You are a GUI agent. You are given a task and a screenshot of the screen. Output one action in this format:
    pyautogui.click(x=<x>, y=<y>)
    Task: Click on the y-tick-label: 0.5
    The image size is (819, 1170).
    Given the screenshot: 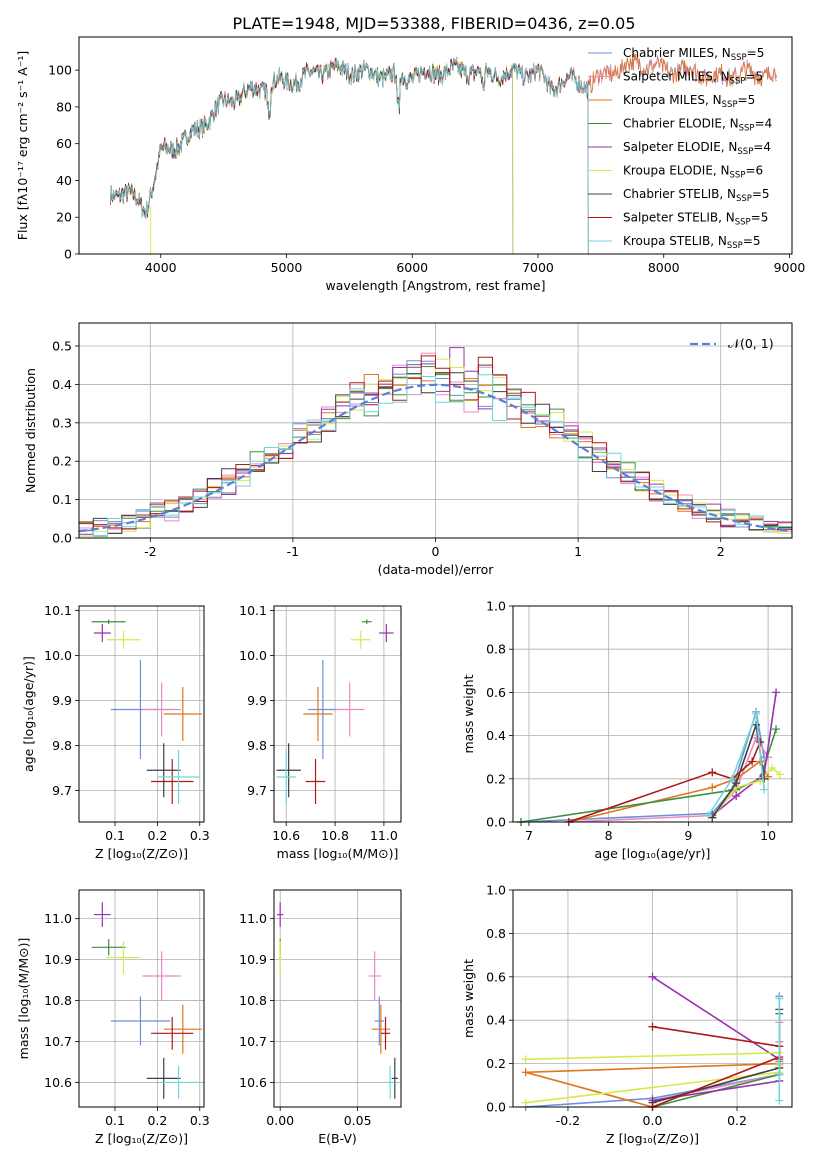 What is the action you would take?
    pyautogui.click(x=62, y=346)
    